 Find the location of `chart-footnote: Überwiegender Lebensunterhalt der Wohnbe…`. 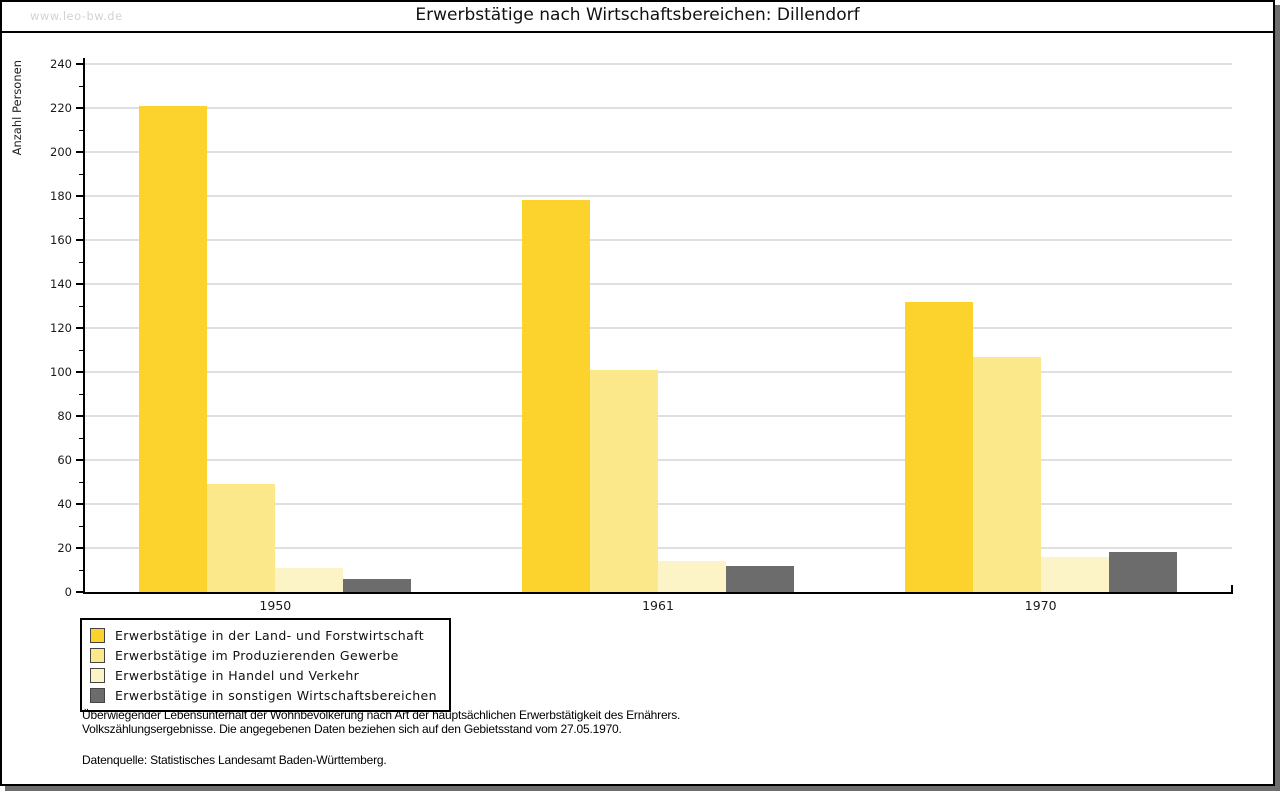

chart-footnote: Überwiegender Lebensunterhalt der Wohnbe… is located at coordinates (381, 722).